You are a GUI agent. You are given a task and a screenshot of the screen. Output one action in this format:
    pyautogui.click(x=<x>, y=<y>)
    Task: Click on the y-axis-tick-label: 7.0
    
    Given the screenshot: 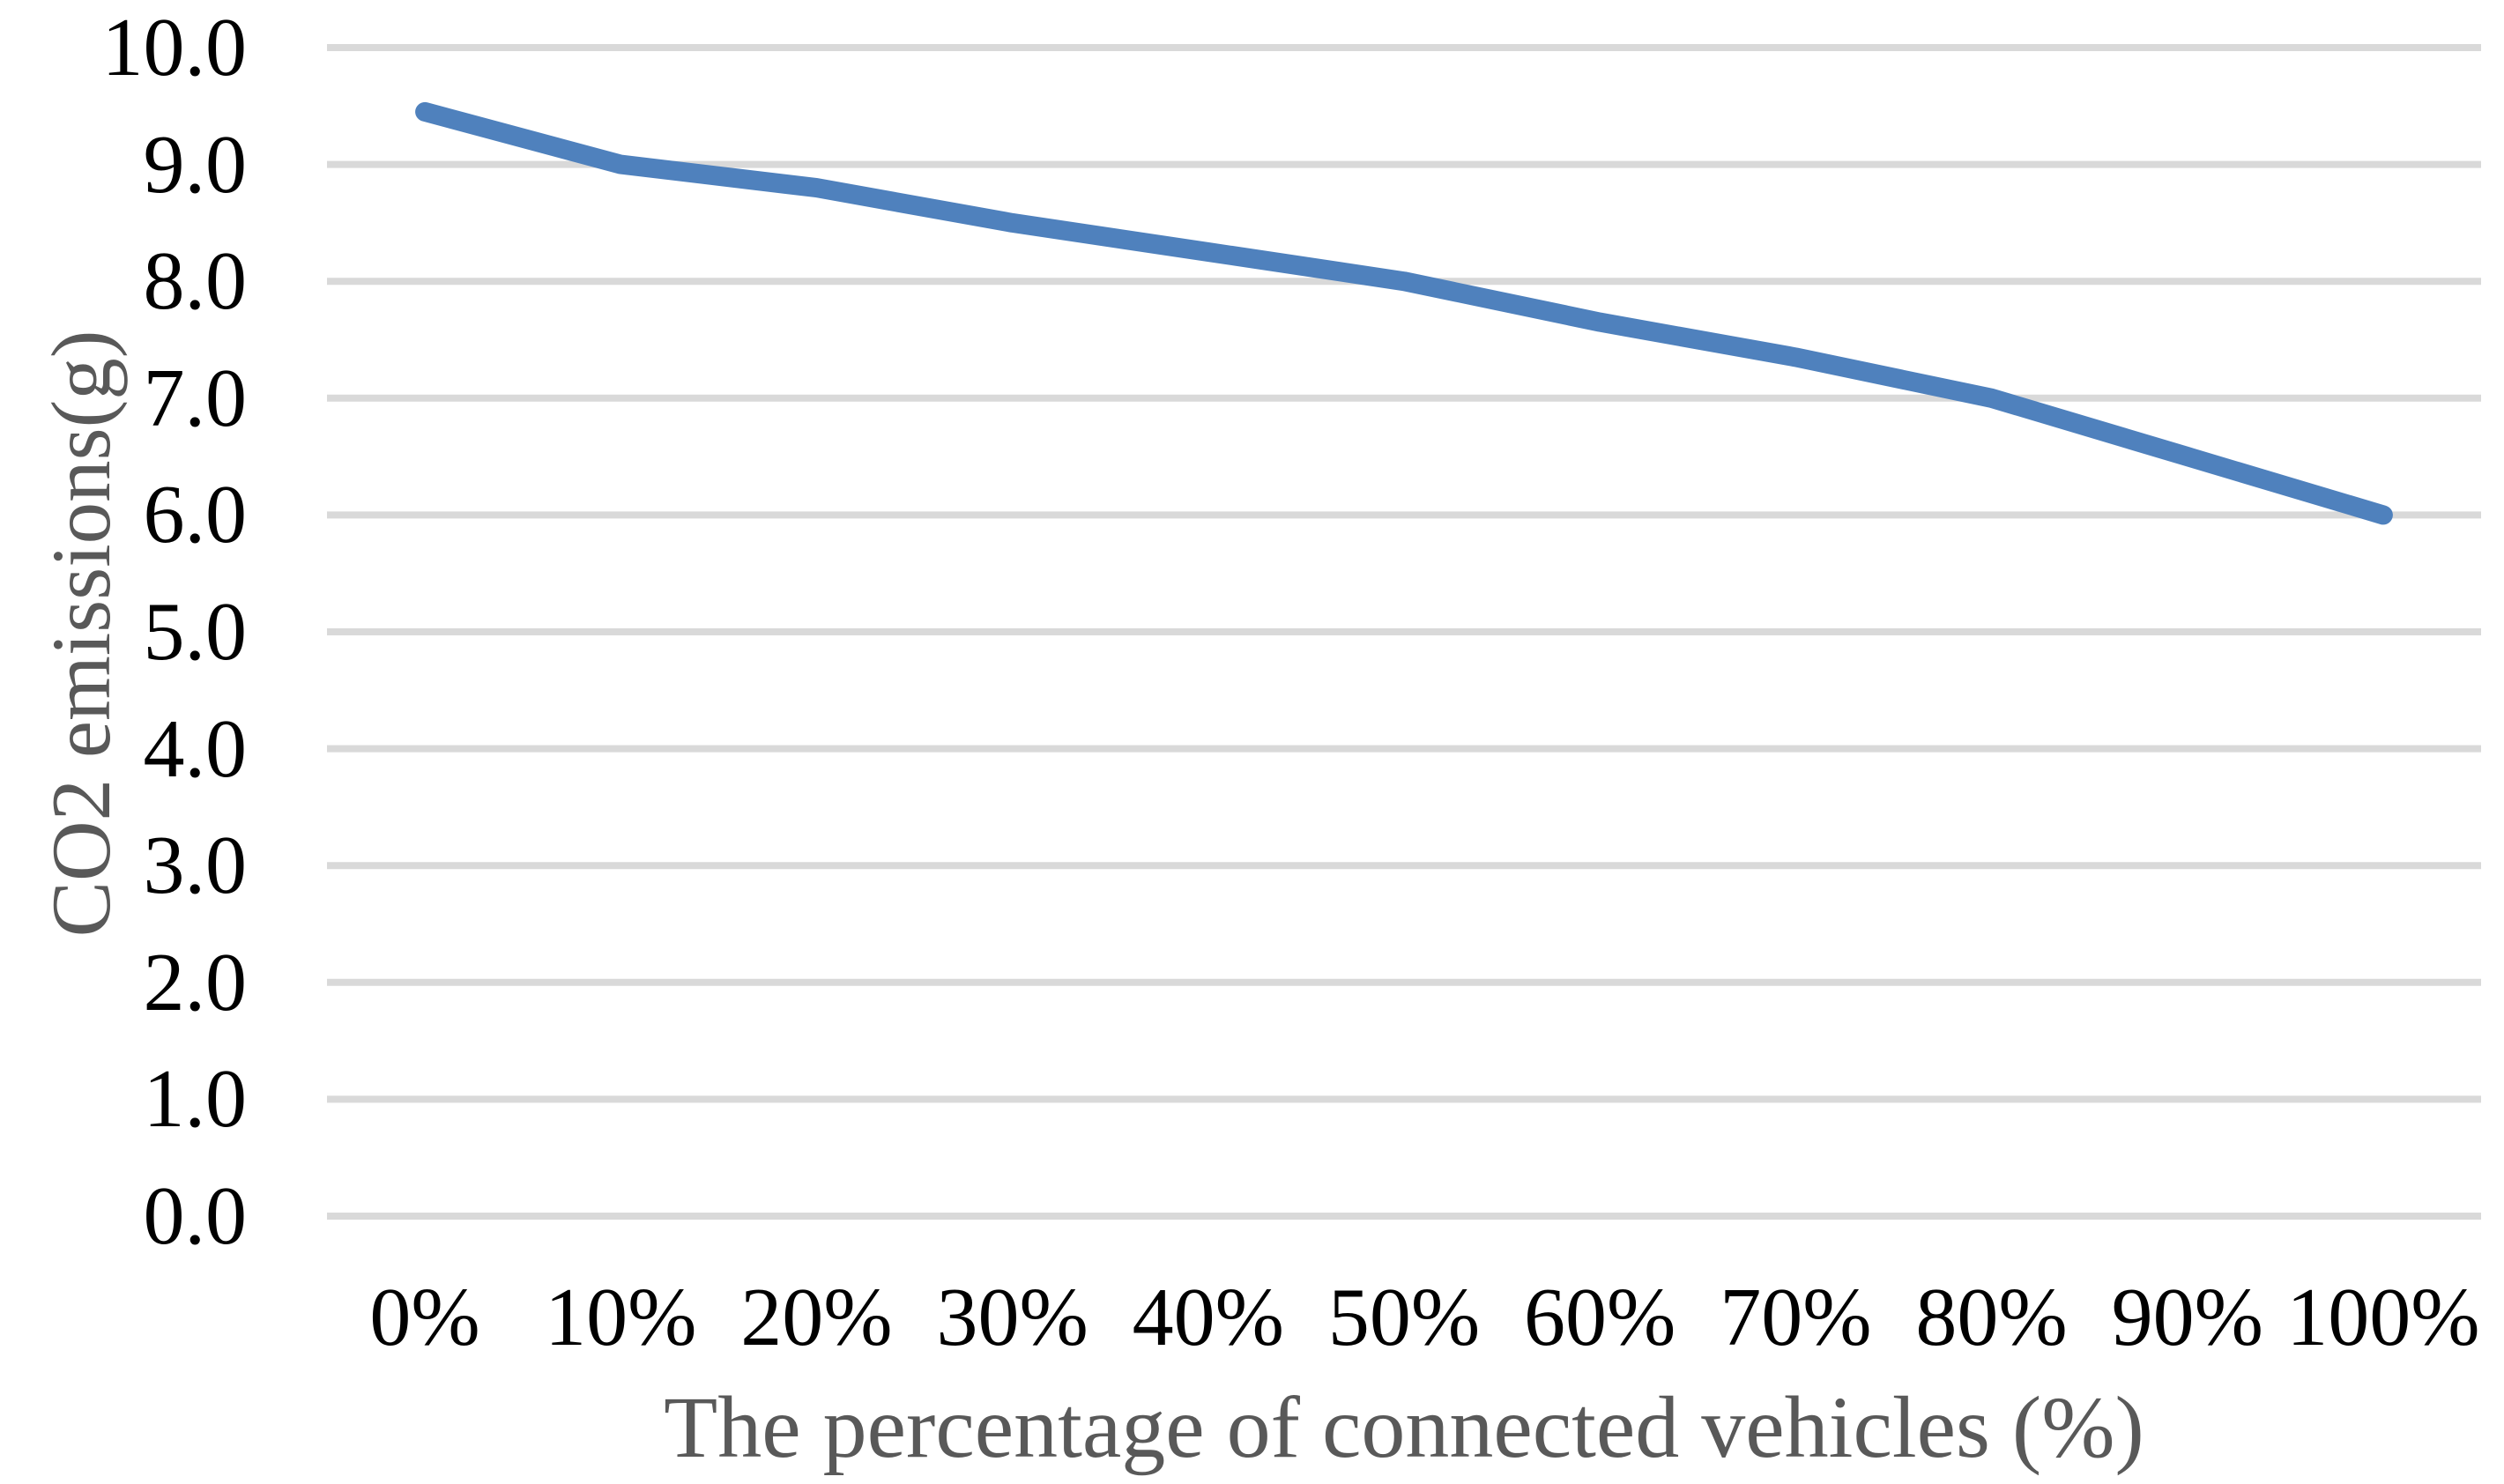 What is the action you would take?
    pyautogui.click(x=195, y=398)
    